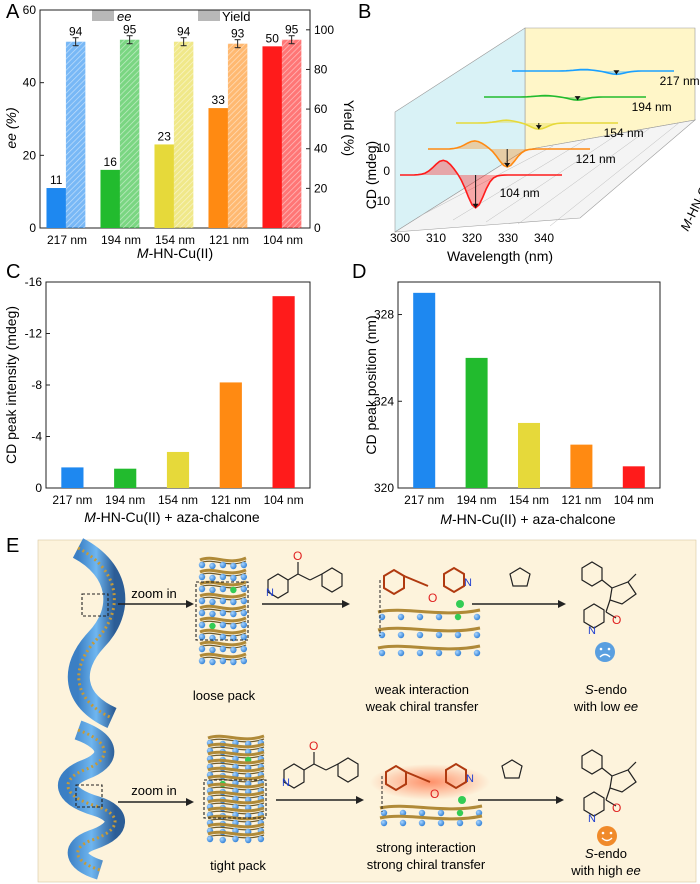 The width and height of the screenshot is (700, 884). I want to click on chart-a-left-tick: 0, so click(32, 228).